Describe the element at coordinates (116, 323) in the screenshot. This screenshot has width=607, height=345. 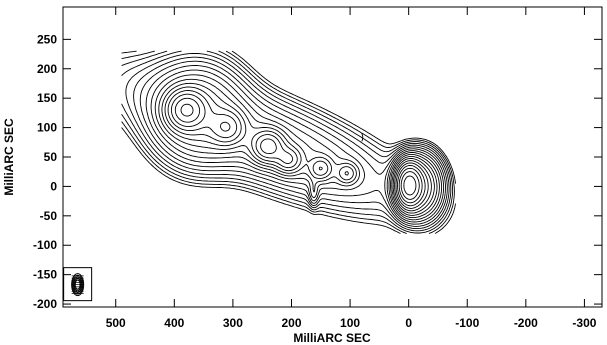
I see `x-tick-label: 500` at that location.